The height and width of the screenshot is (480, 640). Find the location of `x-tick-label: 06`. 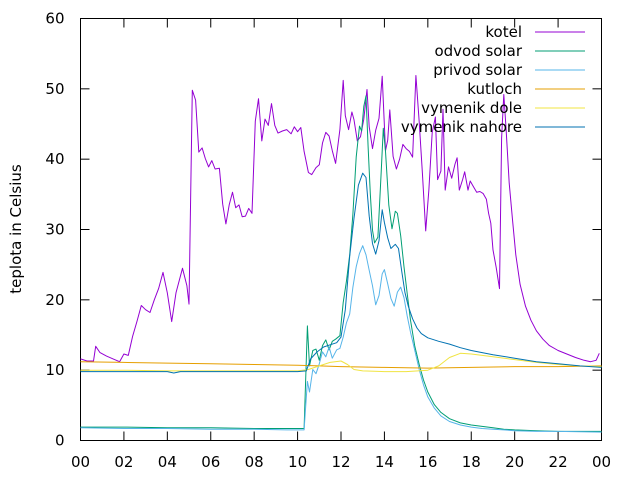

x-tick-label: 06 is located at coordinates (210, 462).